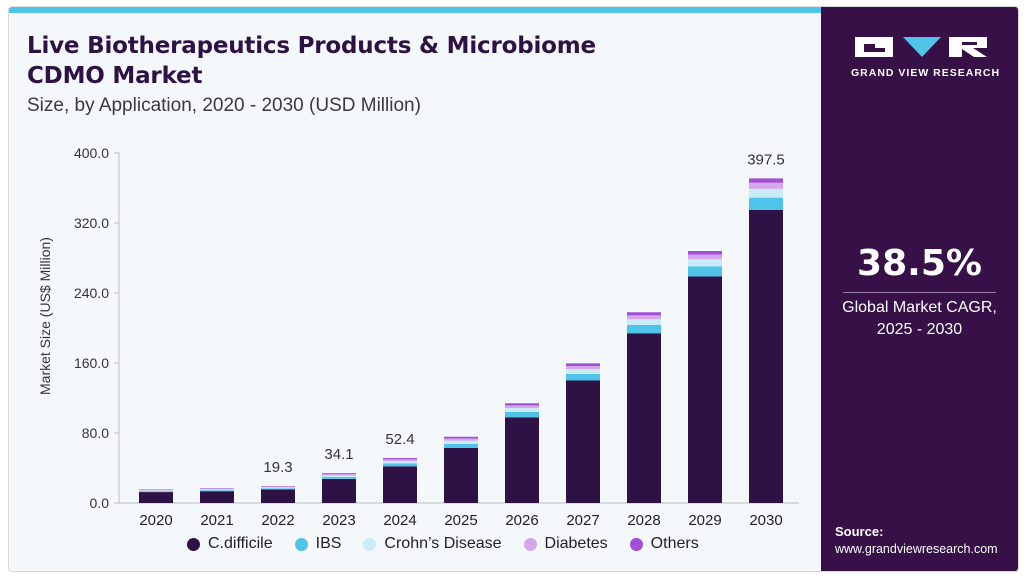 The height and width of the screenshot is (576, 1025). What do you see at coordinates (916, 549) in the screenshot?
I see `source-link: www.grandviewresearch.com` at bounding box center [916, 549].